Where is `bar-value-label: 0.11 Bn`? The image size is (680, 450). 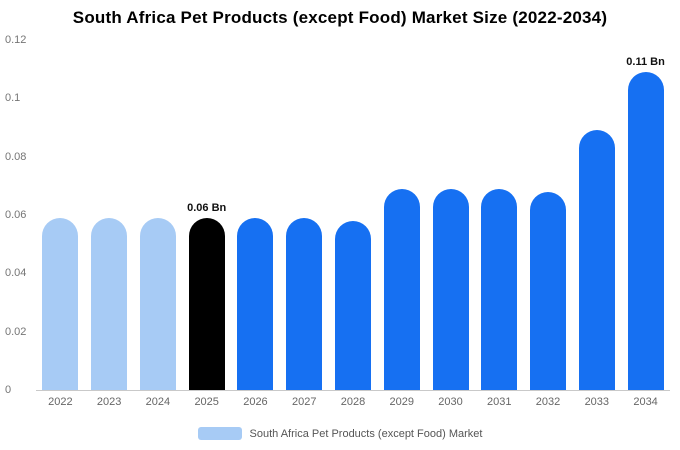
bar-value-label: 0.11 Bn is located at coordinates (645, 62).